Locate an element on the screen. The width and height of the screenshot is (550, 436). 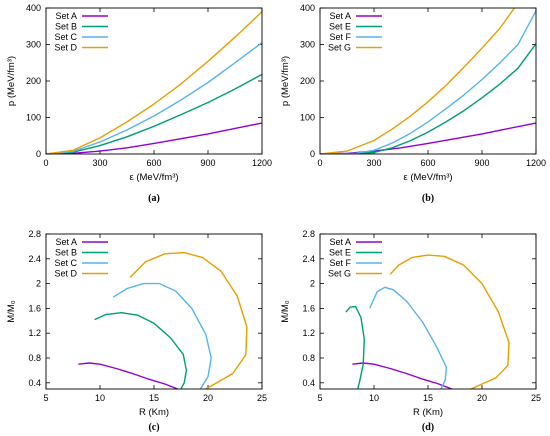
panel-caption: (c) is located at coordinates (153, 427).